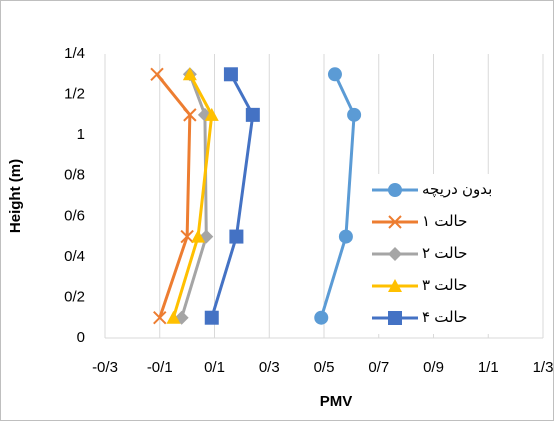 This screenshot has width=555, height=421. Describe the element at coordinates (74, 296) in the screenshot. I see `y-tick-label: 0/2` at that location.